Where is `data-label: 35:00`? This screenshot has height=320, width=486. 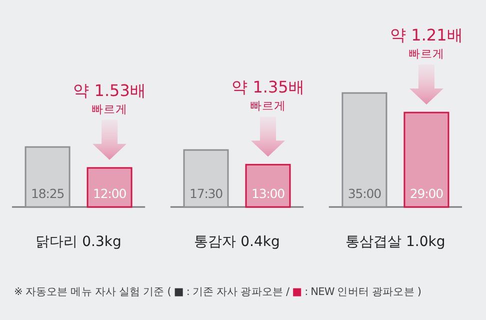
data-label: 35:00 is located at coordinates (365, 193).